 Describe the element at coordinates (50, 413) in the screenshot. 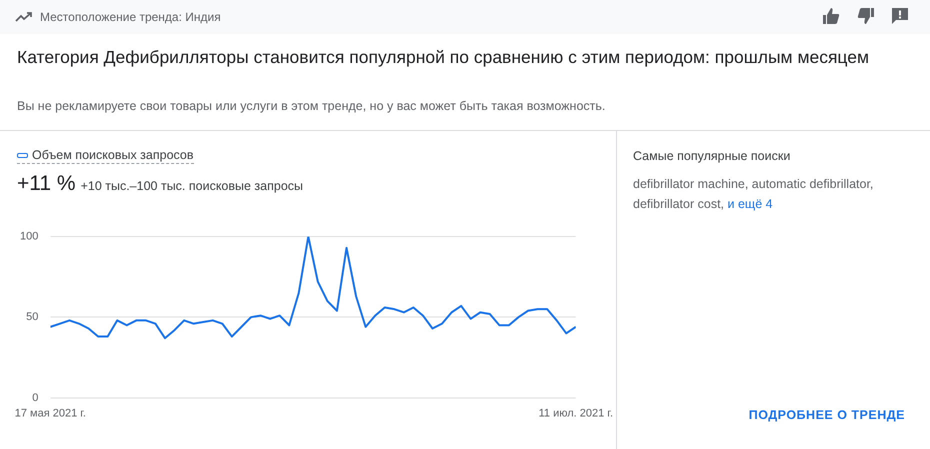

I see `x-tick-label: 17 мая 2021 г.` at that location.